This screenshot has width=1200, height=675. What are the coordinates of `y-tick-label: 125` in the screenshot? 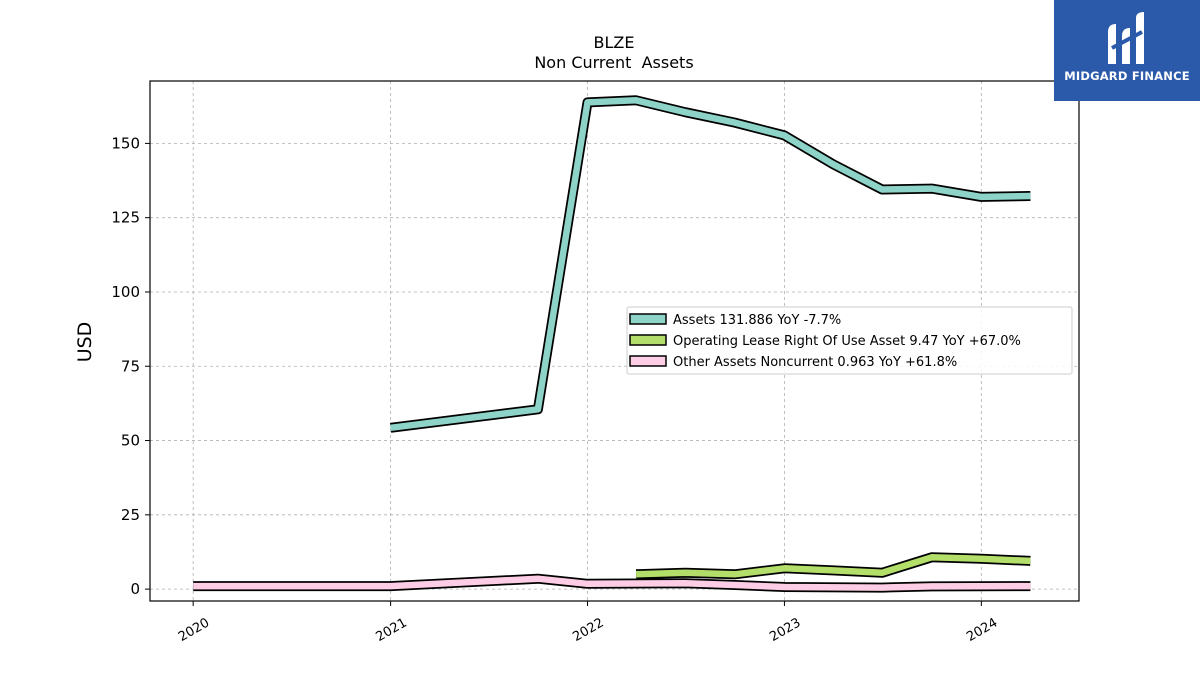 It's located at (125, 218).